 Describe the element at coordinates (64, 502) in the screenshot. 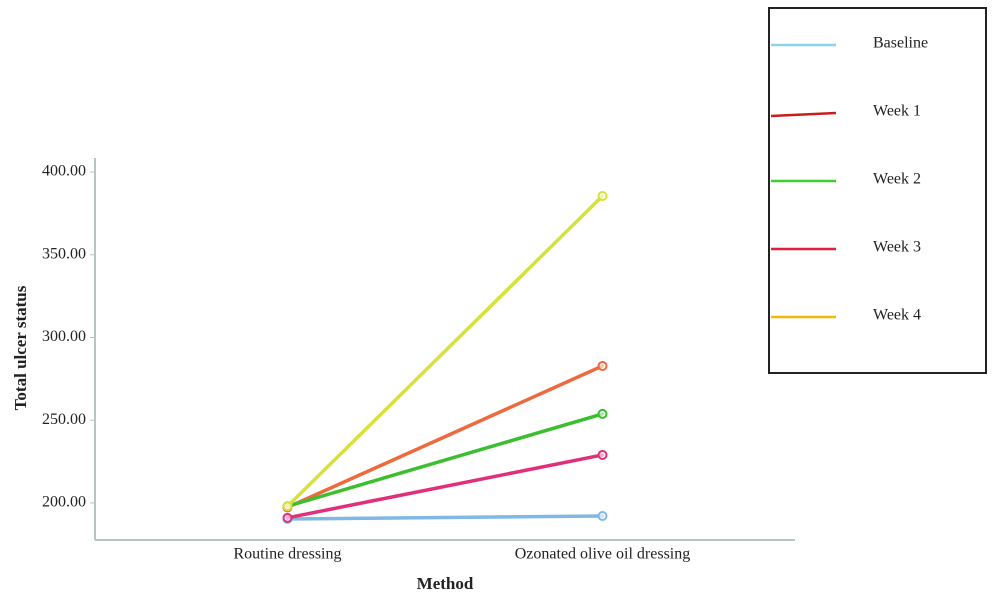

I see `y-tick-label: 200.00` at that location.